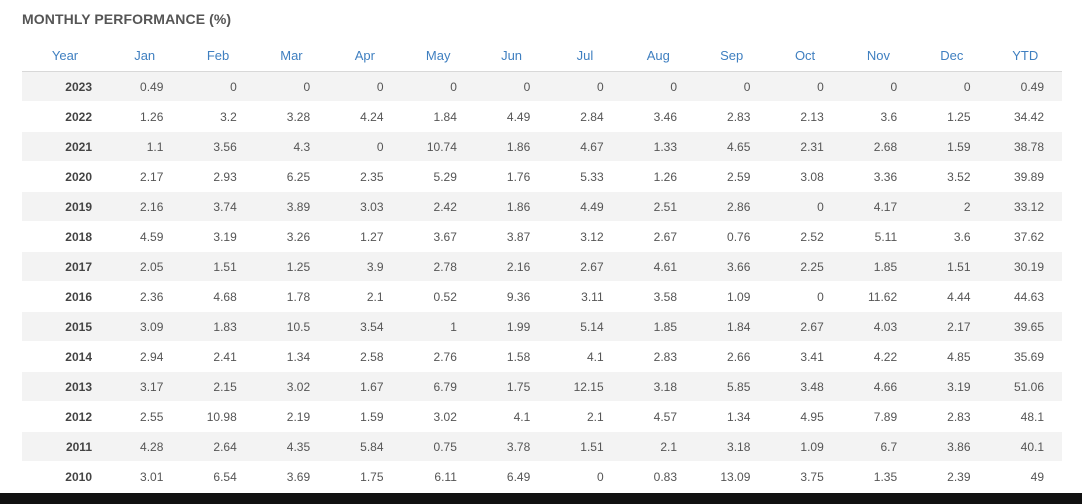 Image resolution: width=1082 pixels, height=504 pixels. What do you see at coordinates (1025, 416) in the screenshot?
I see `value-cell: 48.1` at bounding box center [1025, 416].